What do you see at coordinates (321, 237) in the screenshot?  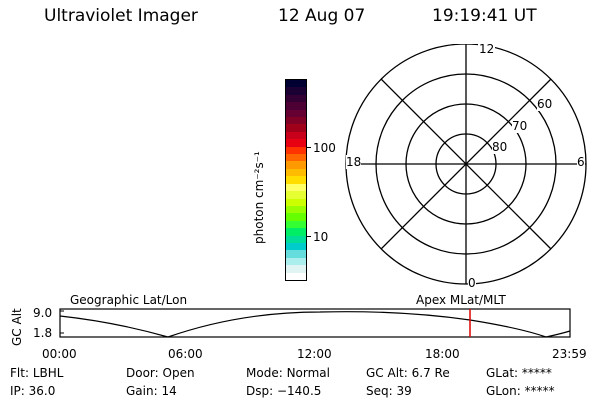 I see `colorbar-tick-label-10: 10` at bounding box center [321, 237].